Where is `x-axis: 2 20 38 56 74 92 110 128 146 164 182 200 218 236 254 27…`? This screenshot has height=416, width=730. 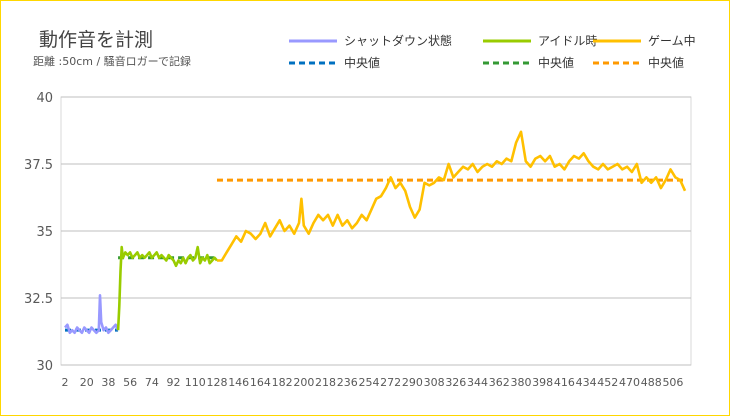 x-axis: 2 20 38 56 74 92 110 128 146 164 182 200 218 236 254 27… is located at coordinates (373, 382).